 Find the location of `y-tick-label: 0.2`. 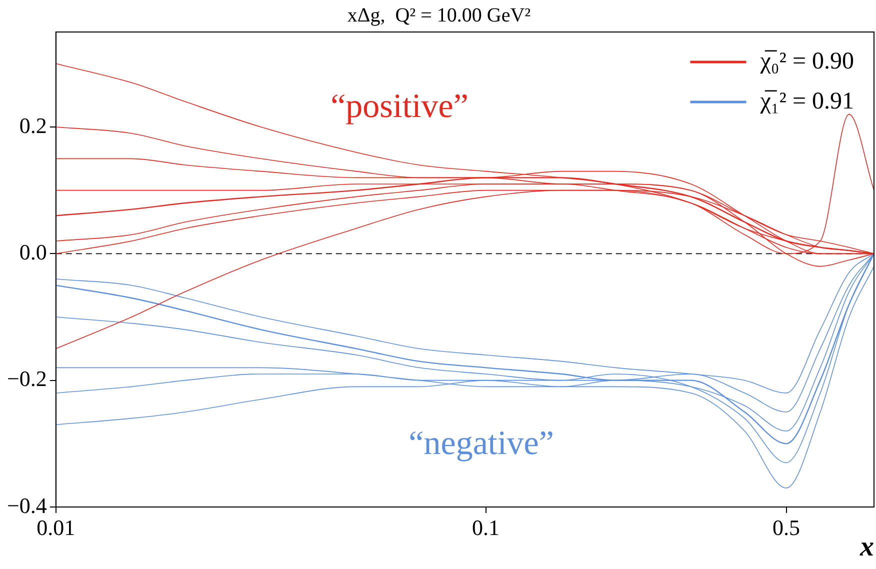

y-tick-label: 0.2 is located at coordinates (33, 125).